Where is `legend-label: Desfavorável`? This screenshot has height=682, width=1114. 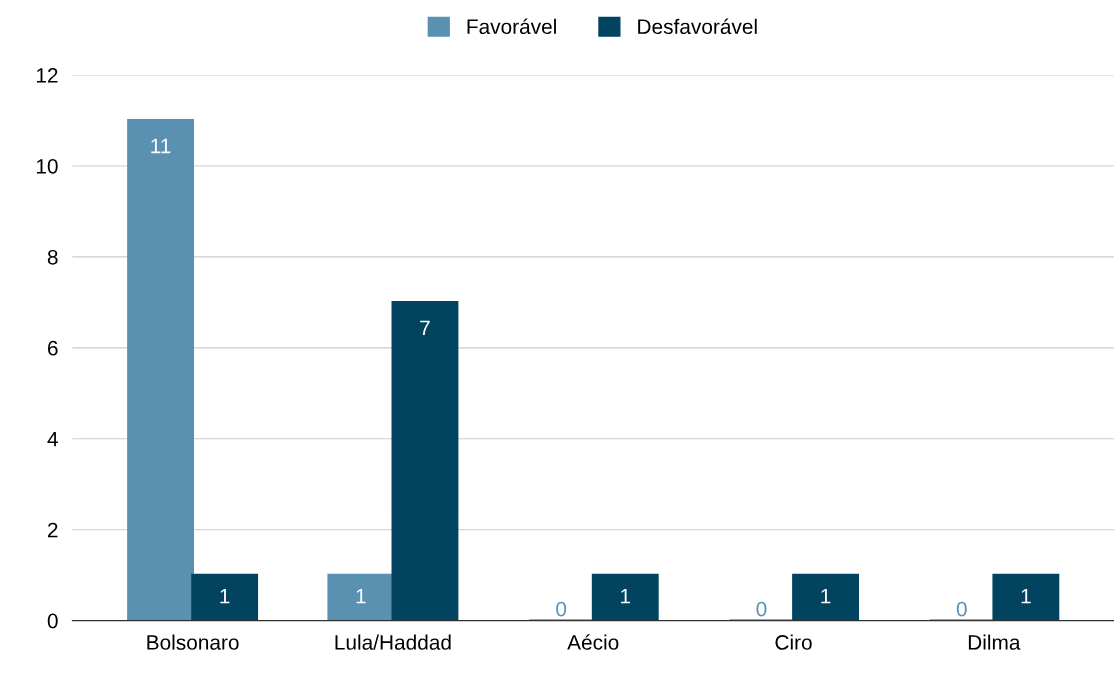
legend-label: Desfavorável is located at coordinates (697, 26).